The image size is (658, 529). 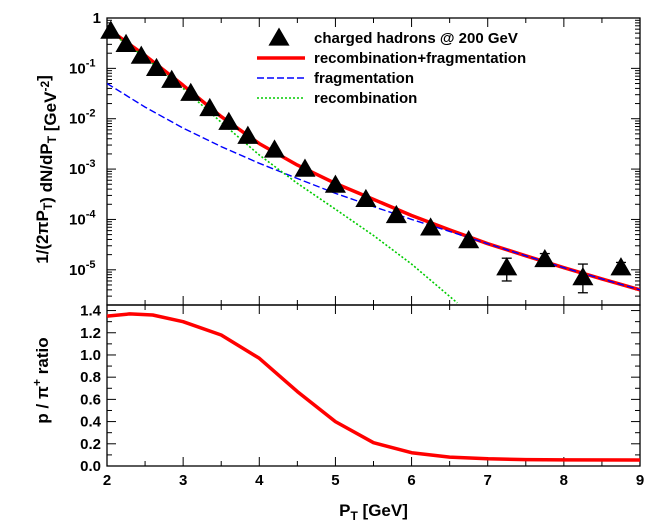 I want to click on x-tick-label: 3, so click(x=183, y=480).